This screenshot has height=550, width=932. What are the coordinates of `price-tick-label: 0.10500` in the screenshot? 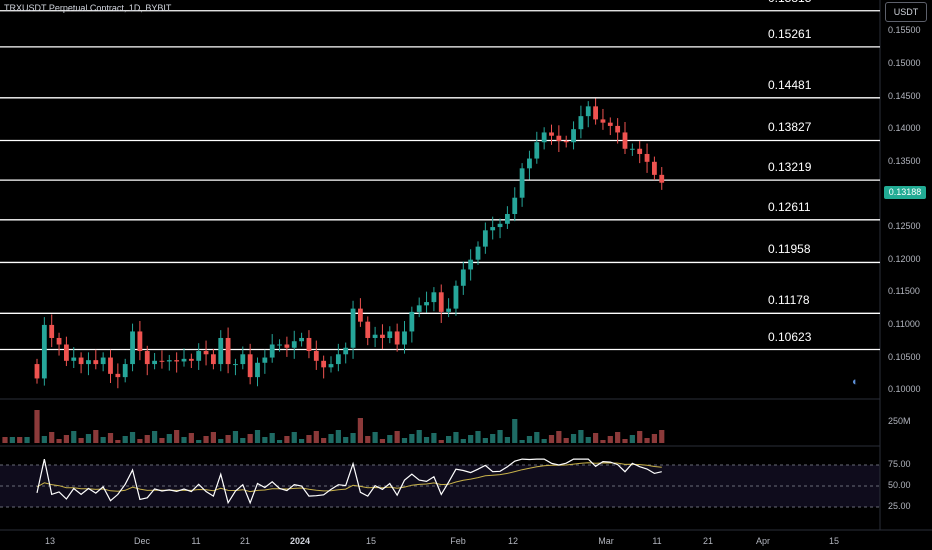 It's located at (904, 356).